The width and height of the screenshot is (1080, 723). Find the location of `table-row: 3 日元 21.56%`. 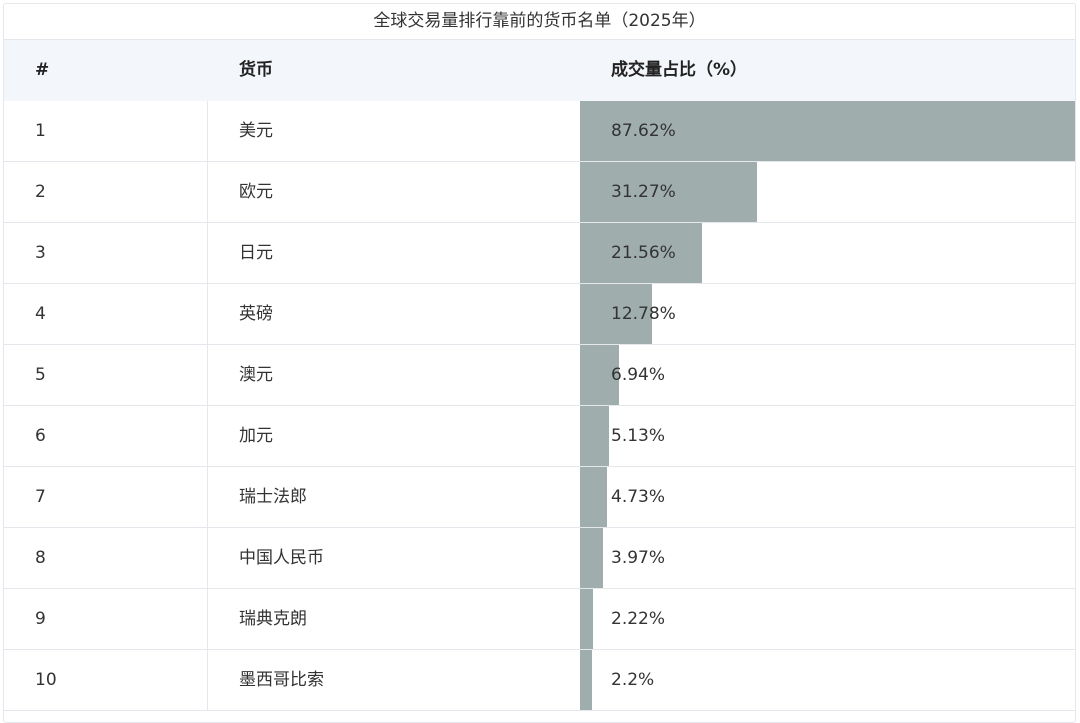

table-row: 3 日元 21.56% is located at coordinates (539, 253).